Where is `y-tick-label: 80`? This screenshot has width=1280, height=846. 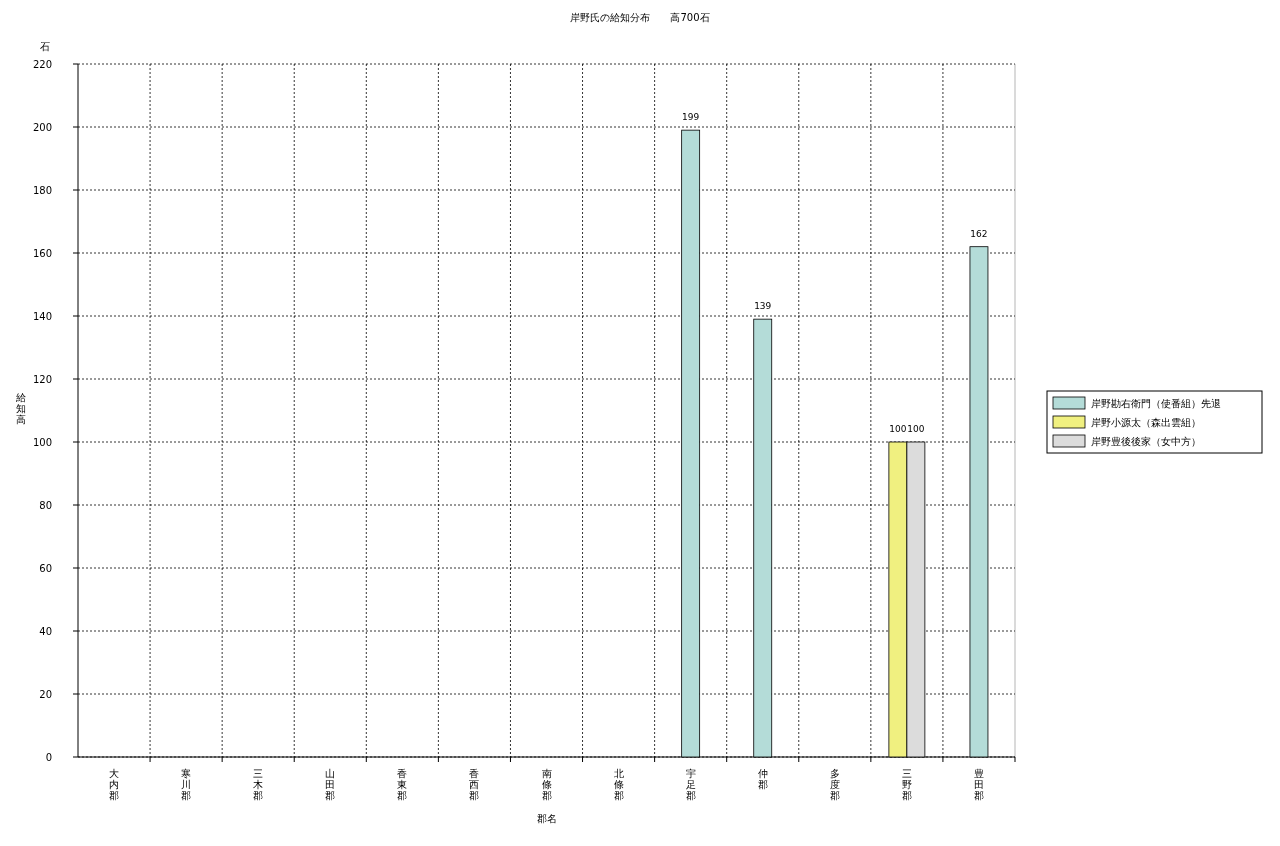 y-tick-label: 80 is located at coordinates (45, 505).